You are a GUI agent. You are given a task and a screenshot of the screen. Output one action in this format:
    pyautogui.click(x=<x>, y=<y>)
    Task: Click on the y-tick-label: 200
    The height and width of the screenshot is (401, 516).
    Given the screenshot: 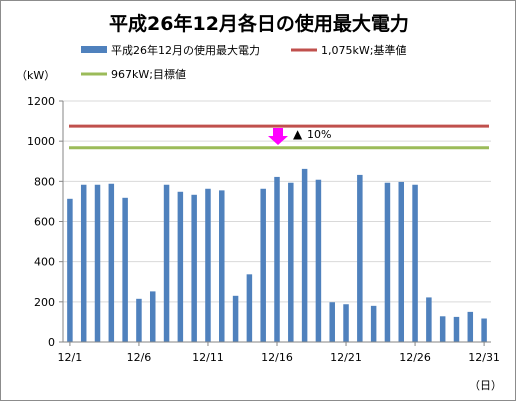 What is the action you would take?
    pyautogui.click(x=44, y=302)
    